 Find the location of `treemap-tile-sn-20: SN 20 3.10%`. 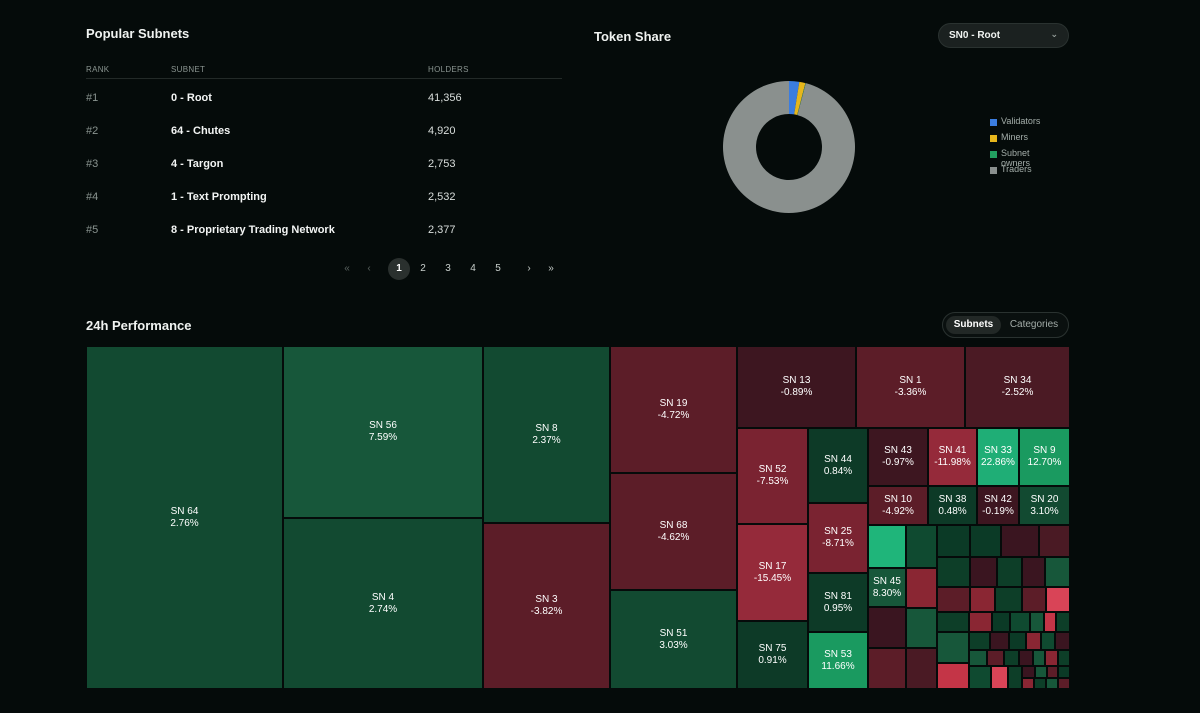

treemap-tile-sn-20: SN 20 3.10% is located at coordinates (1044, 505).